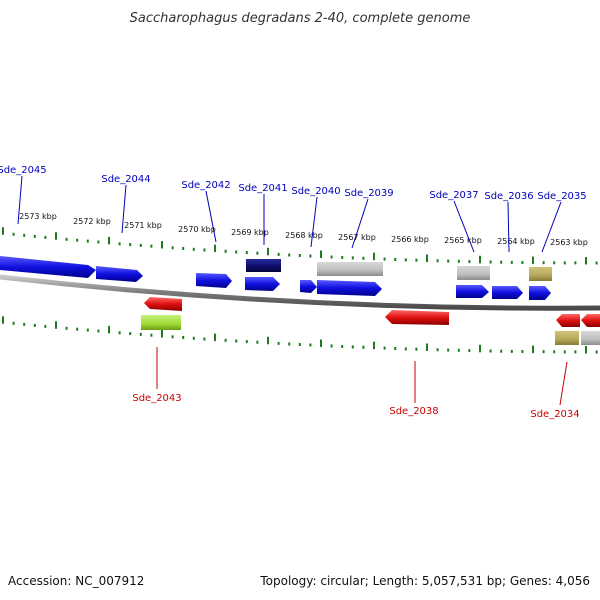 This screenshot has width=600, height=600. What do you see at coordinates (554, 414) in the screenshot?
I see `gene-label-sde-2034: Sde_2034` at bounding box center [554, 414].